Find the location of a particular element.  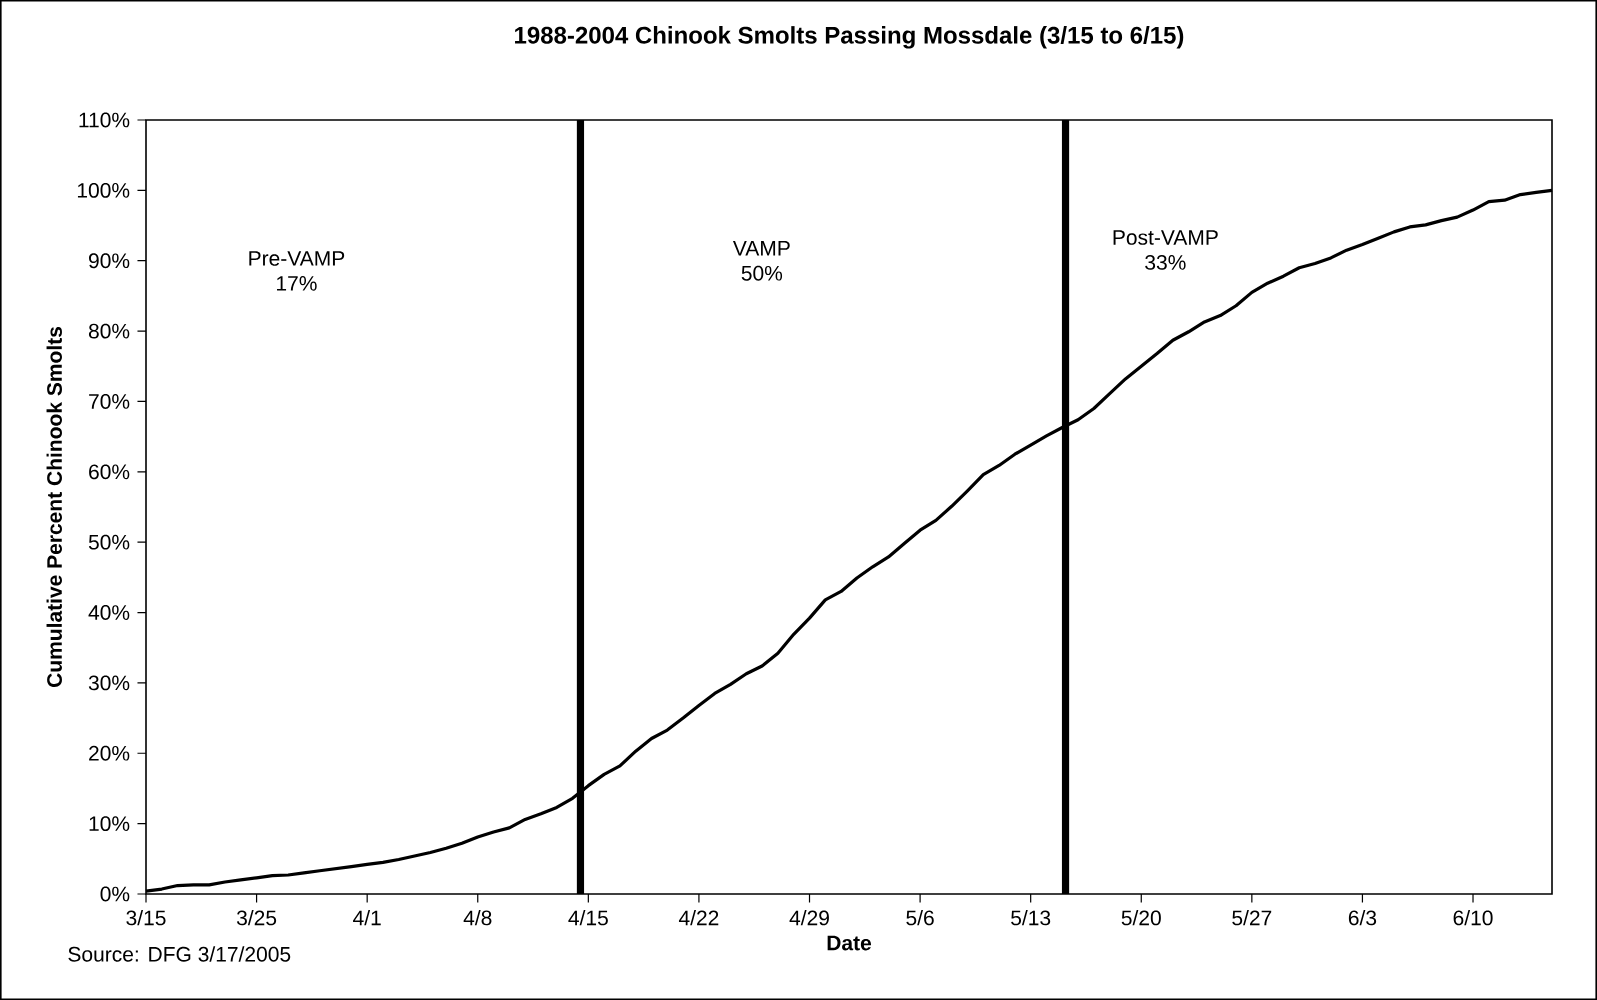

x-tick-label: 4/8 is located at coordinates (477, 917).